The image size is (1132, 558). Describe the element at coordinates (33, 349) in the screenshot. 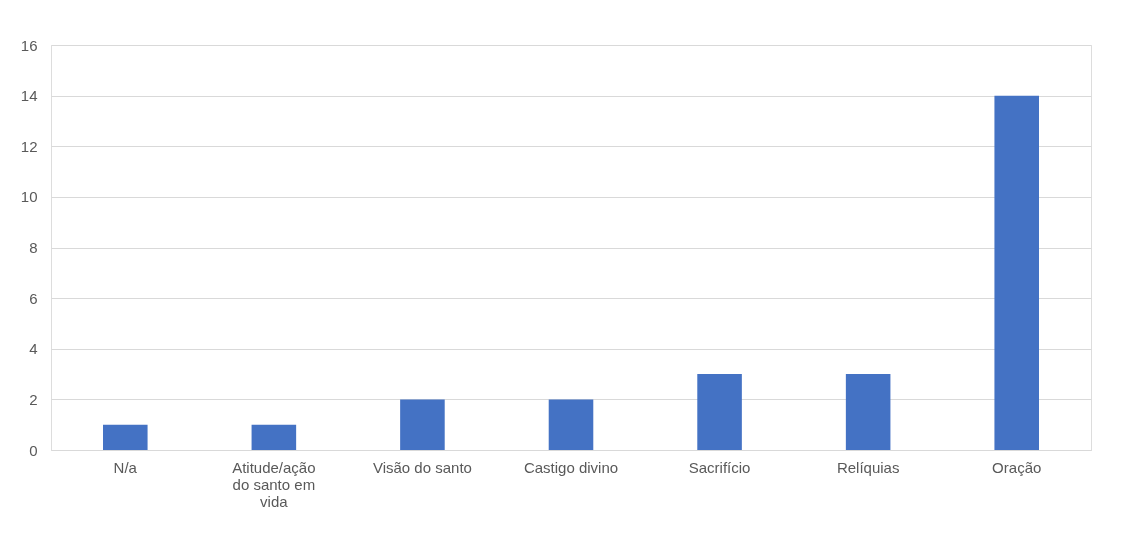

I see `y-tick-label: 4` at that location.